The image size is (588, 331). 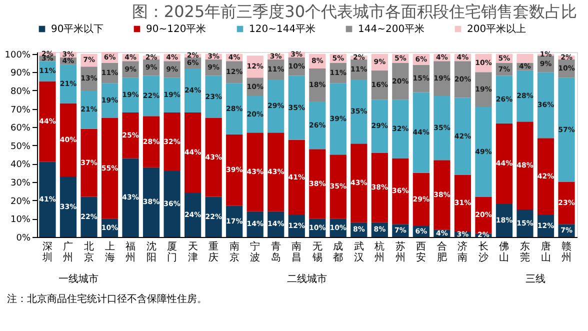 What do you see at coordinates (391, 29) in the screenshot?
I see `legend-label: 144~200平米` at bounding box center [391, 29].